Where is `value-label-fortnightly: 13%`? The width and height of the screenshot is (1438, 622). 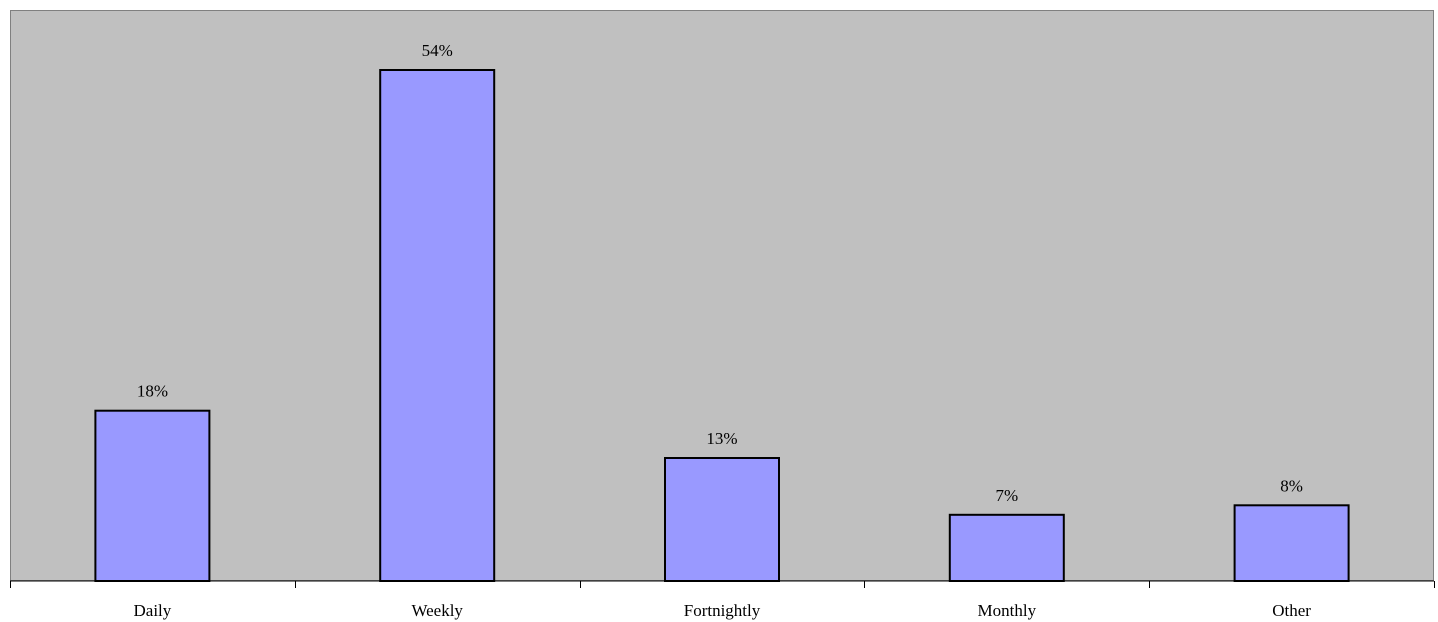 value-label-fortnightly: 13% is located at coordinates (721, 438).